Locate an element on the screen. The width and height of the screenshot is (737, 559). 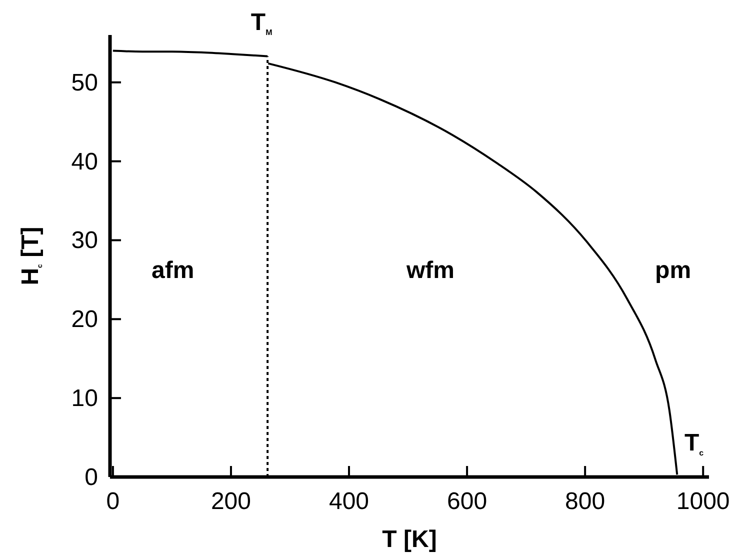
y-tick-label: 20 is located at coordinates (84, 320).